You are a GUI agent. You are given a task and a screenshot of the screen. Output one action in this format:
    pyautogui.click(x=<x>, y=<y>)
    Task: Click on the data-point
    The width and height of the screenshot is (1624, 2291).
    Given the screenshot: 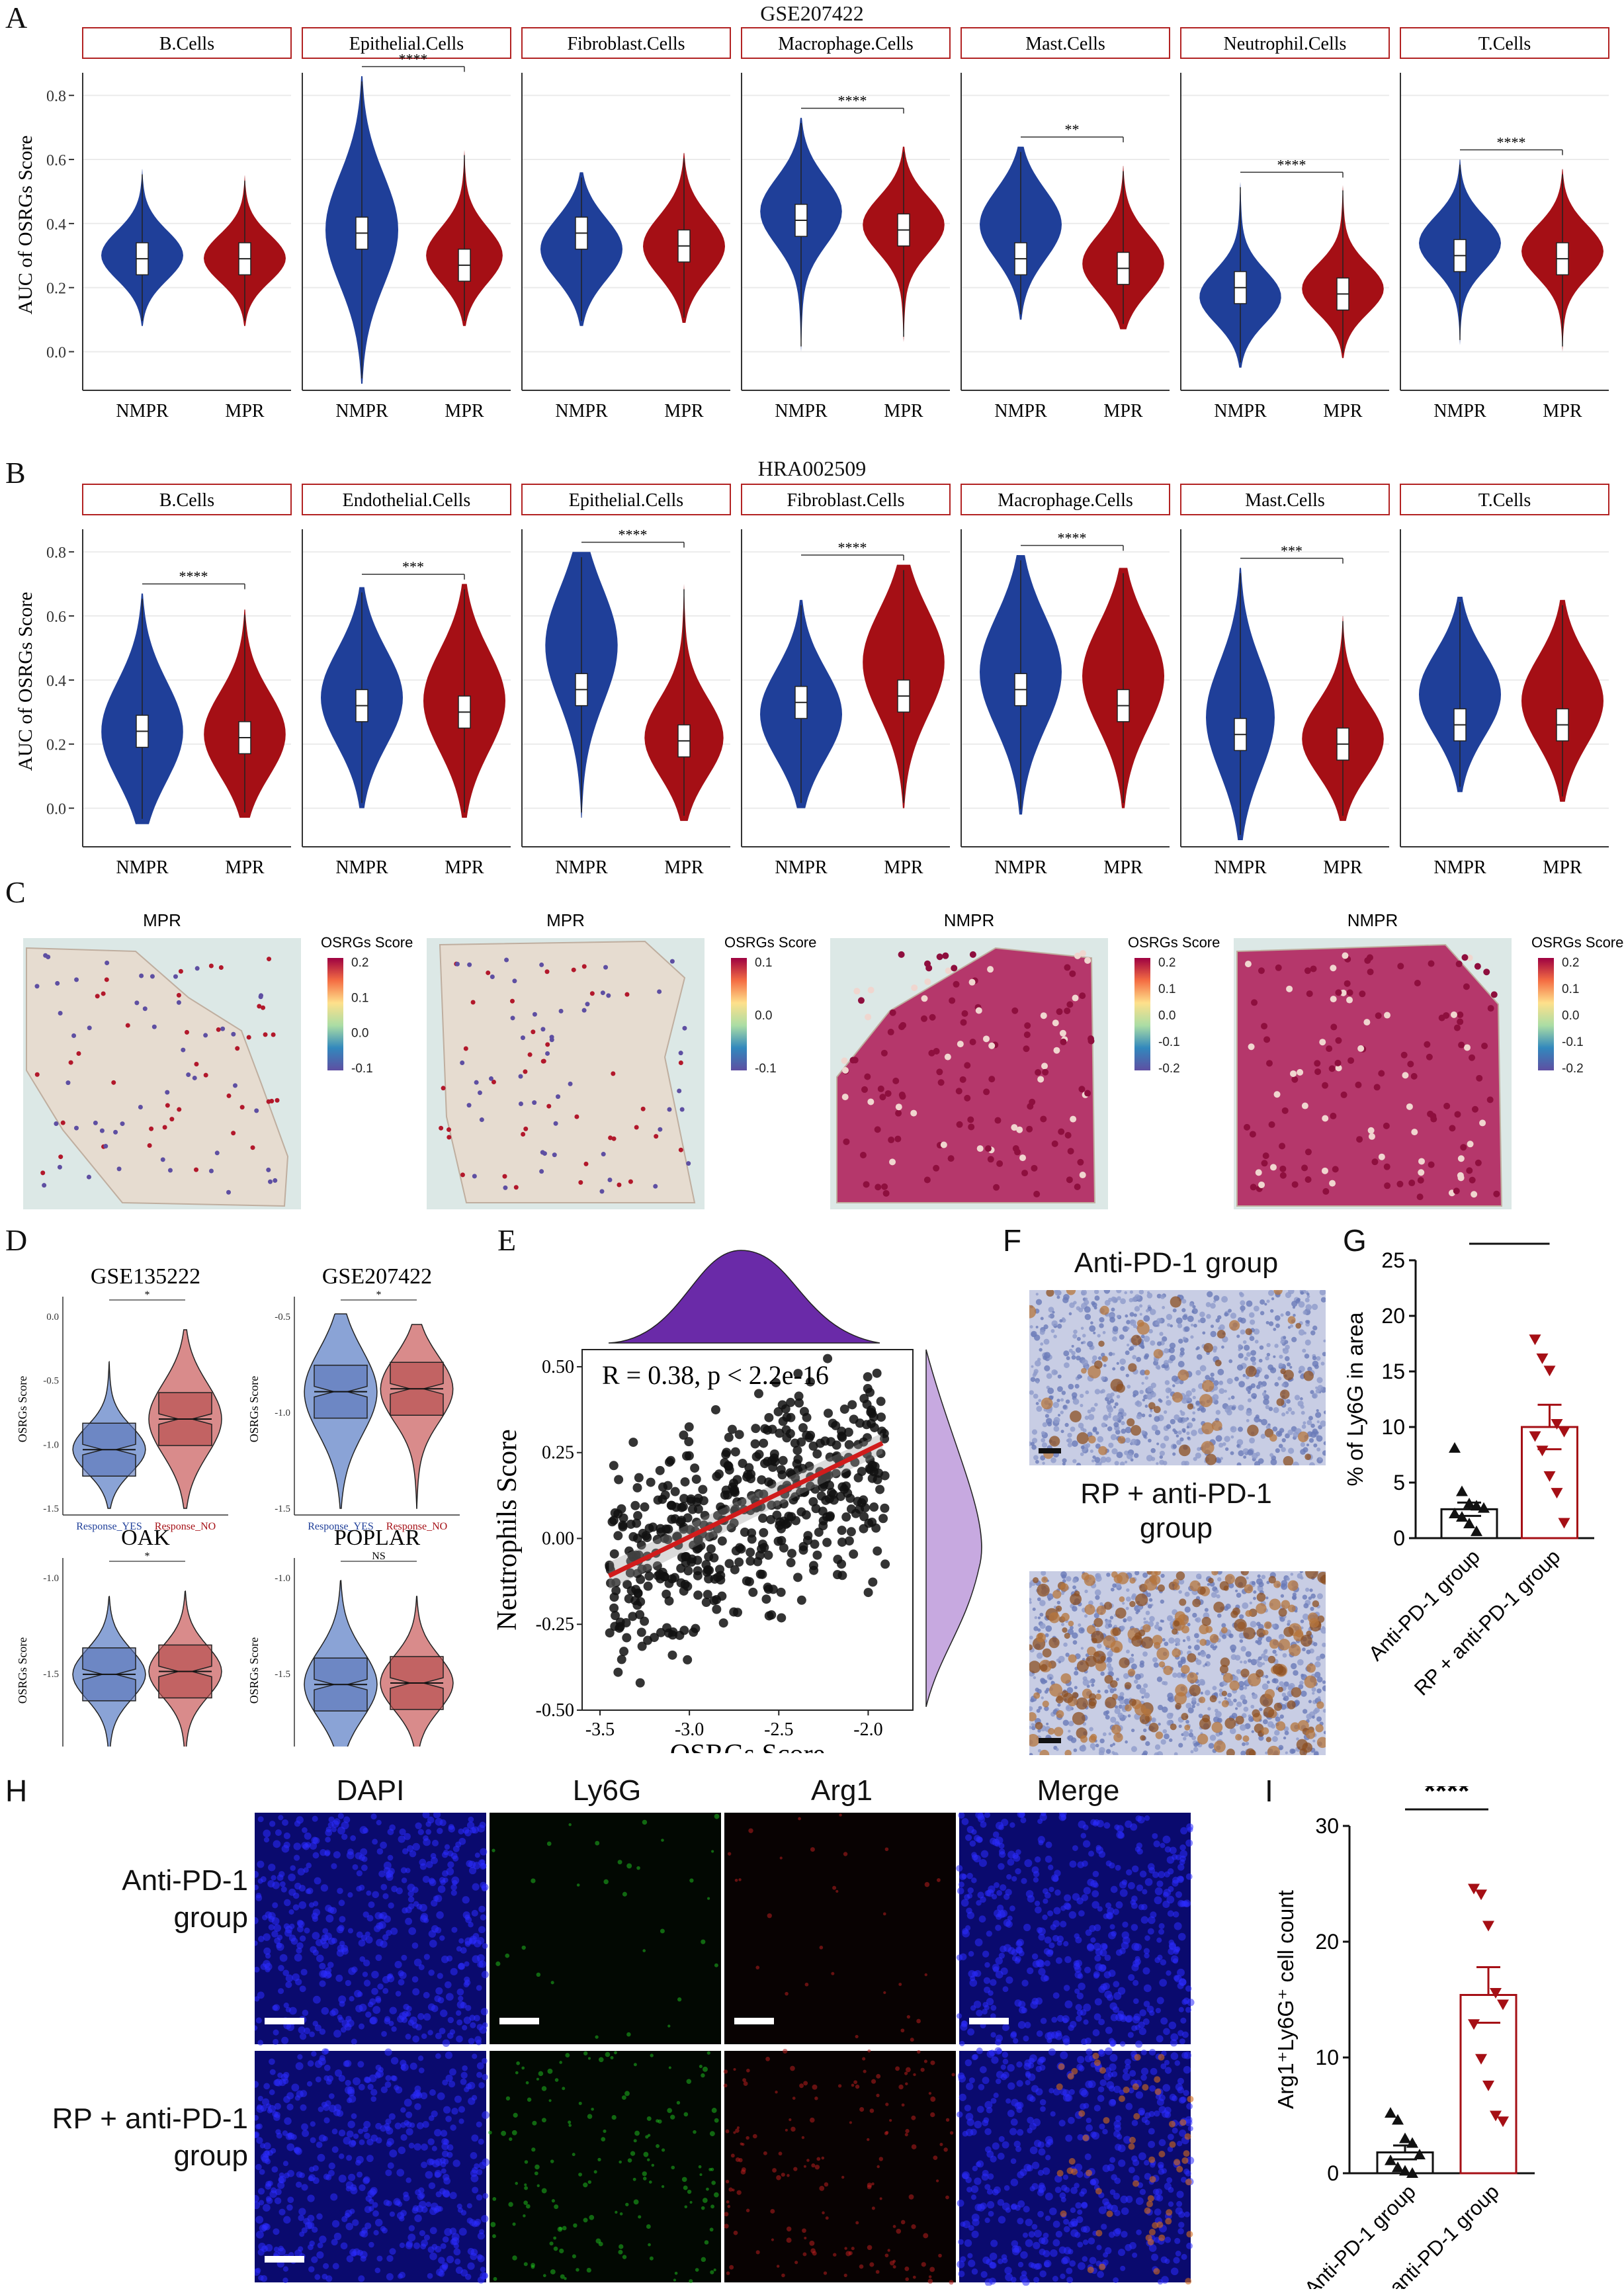 What is the action you would take?
    pyautogui.click(x=1476, y=1505)
    